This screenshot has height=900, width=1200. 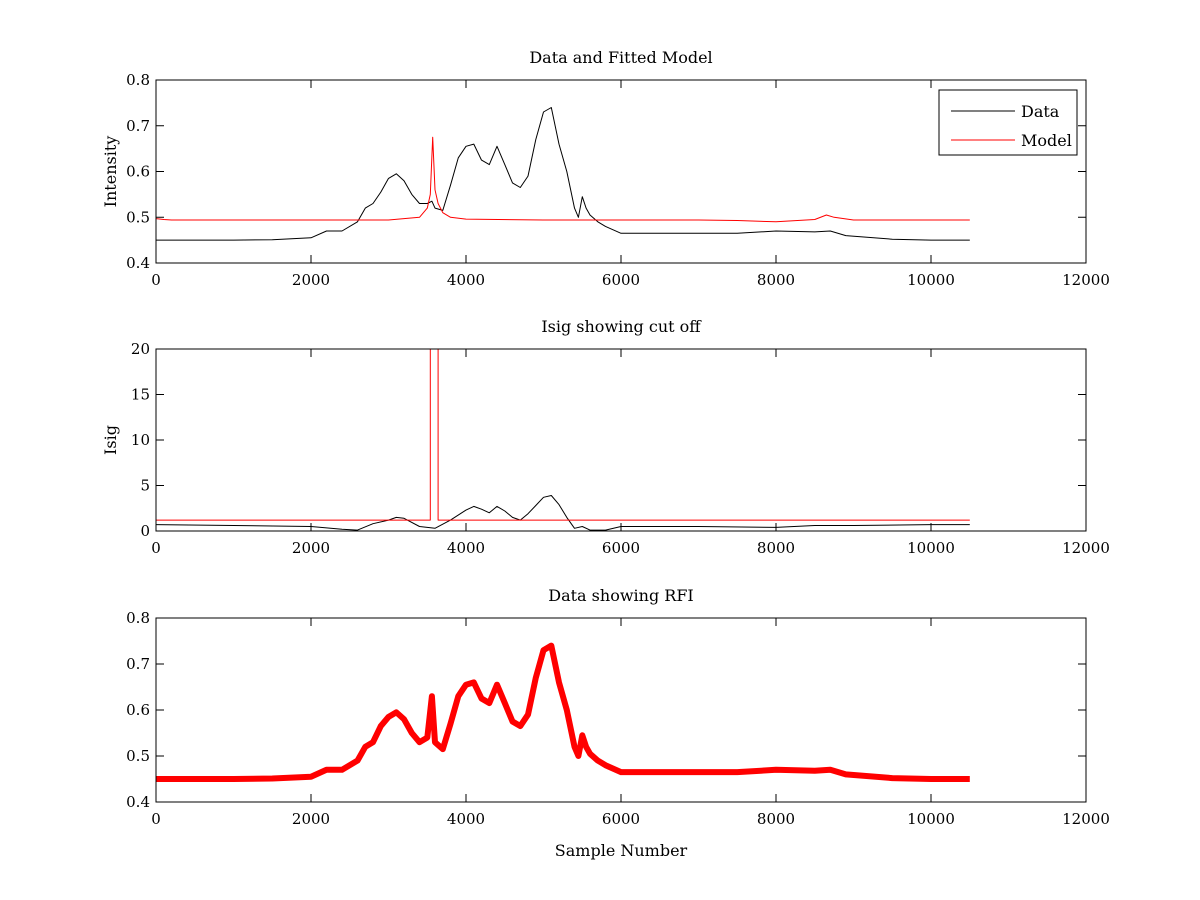 What do you see at coordinates (563, 179) in the screenshot?
I see `series-model-line` at bounding box center [563, 179].